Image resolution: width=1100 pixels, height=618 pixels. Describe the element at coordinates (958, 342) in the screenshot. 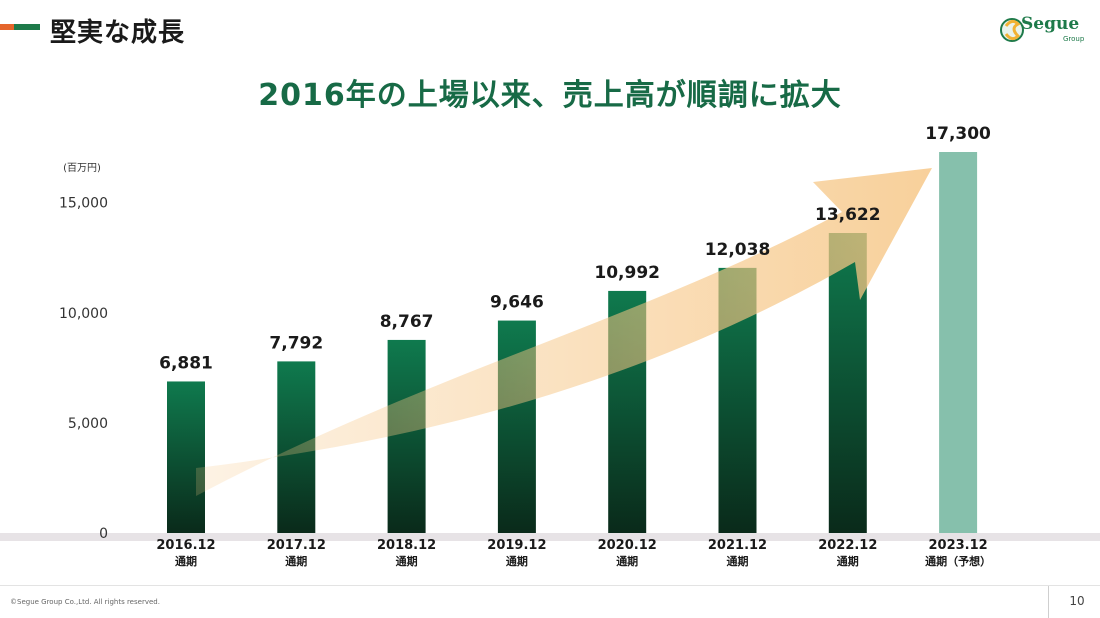

I see `forecast-bar` at that location.